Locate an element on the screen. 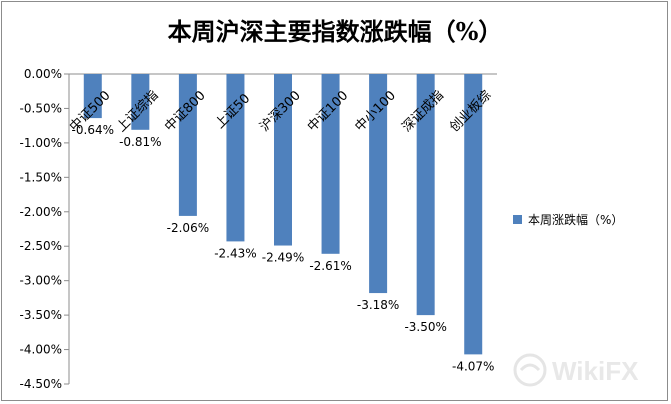 The image size is (671, 404). watermark-logo-icon is located at coordinates (530, 370).